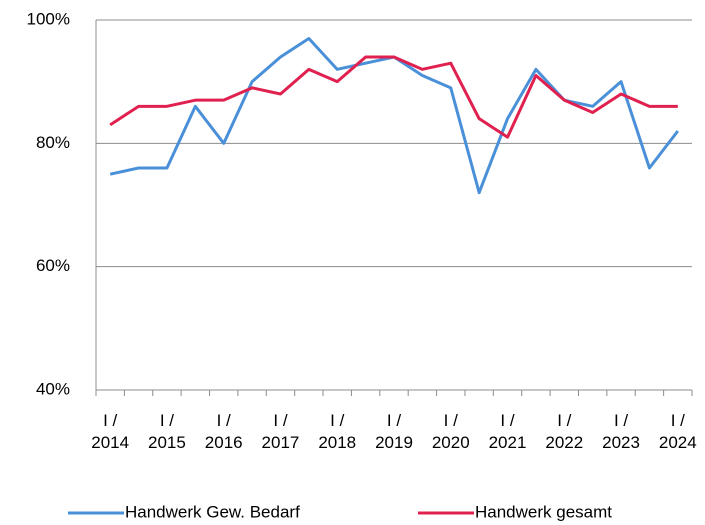 This screenshot has width=705, height=525. Describe the element at coordinates (53, 265) in the screenshot. I see `y-tick-label: 60%` at that location.